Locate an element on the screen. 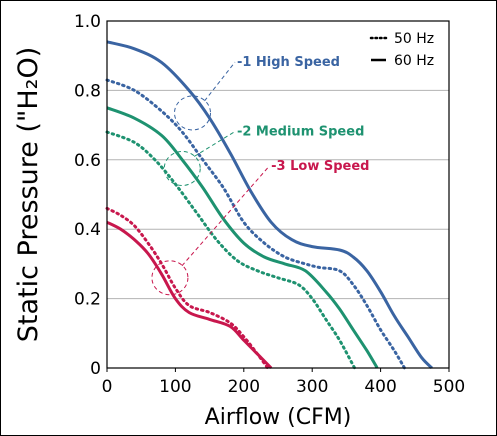  callout-circle-2-medium-speed is located at coordinates (182, 168).